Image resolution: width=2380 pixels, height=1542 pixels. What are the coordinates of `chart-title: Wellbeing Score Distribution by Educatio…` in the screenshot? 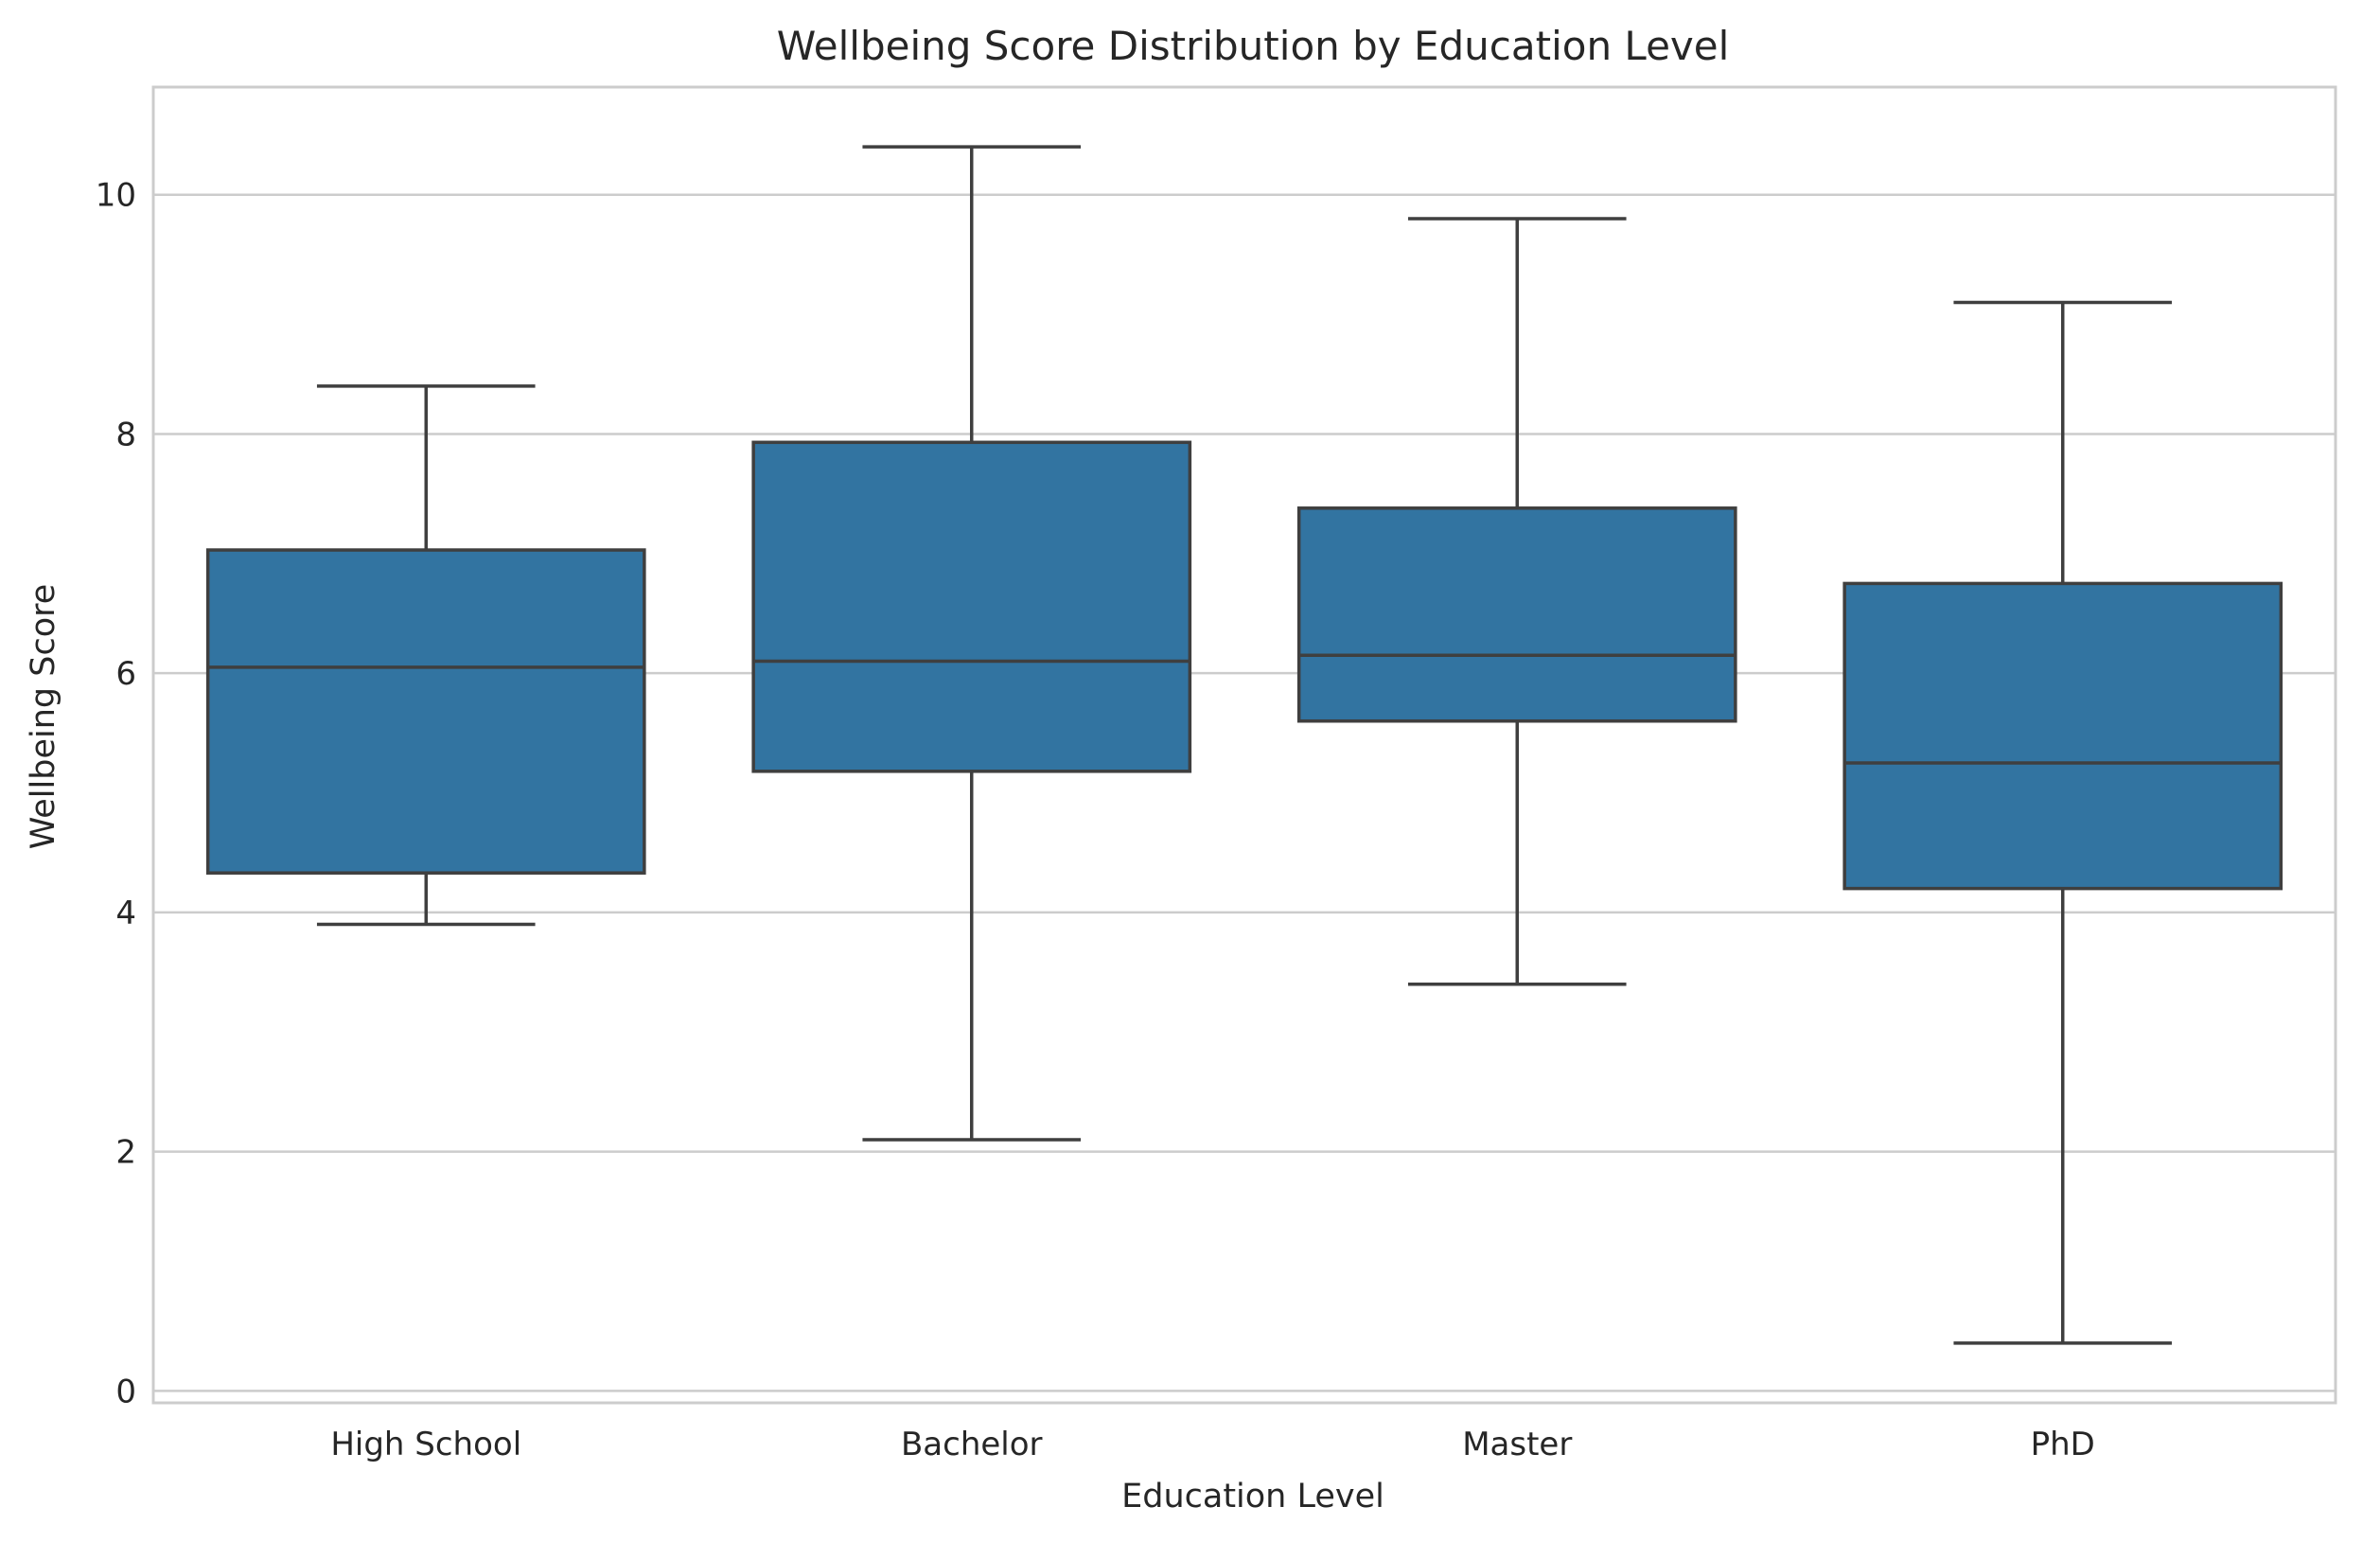 It's located at (1253, 46).